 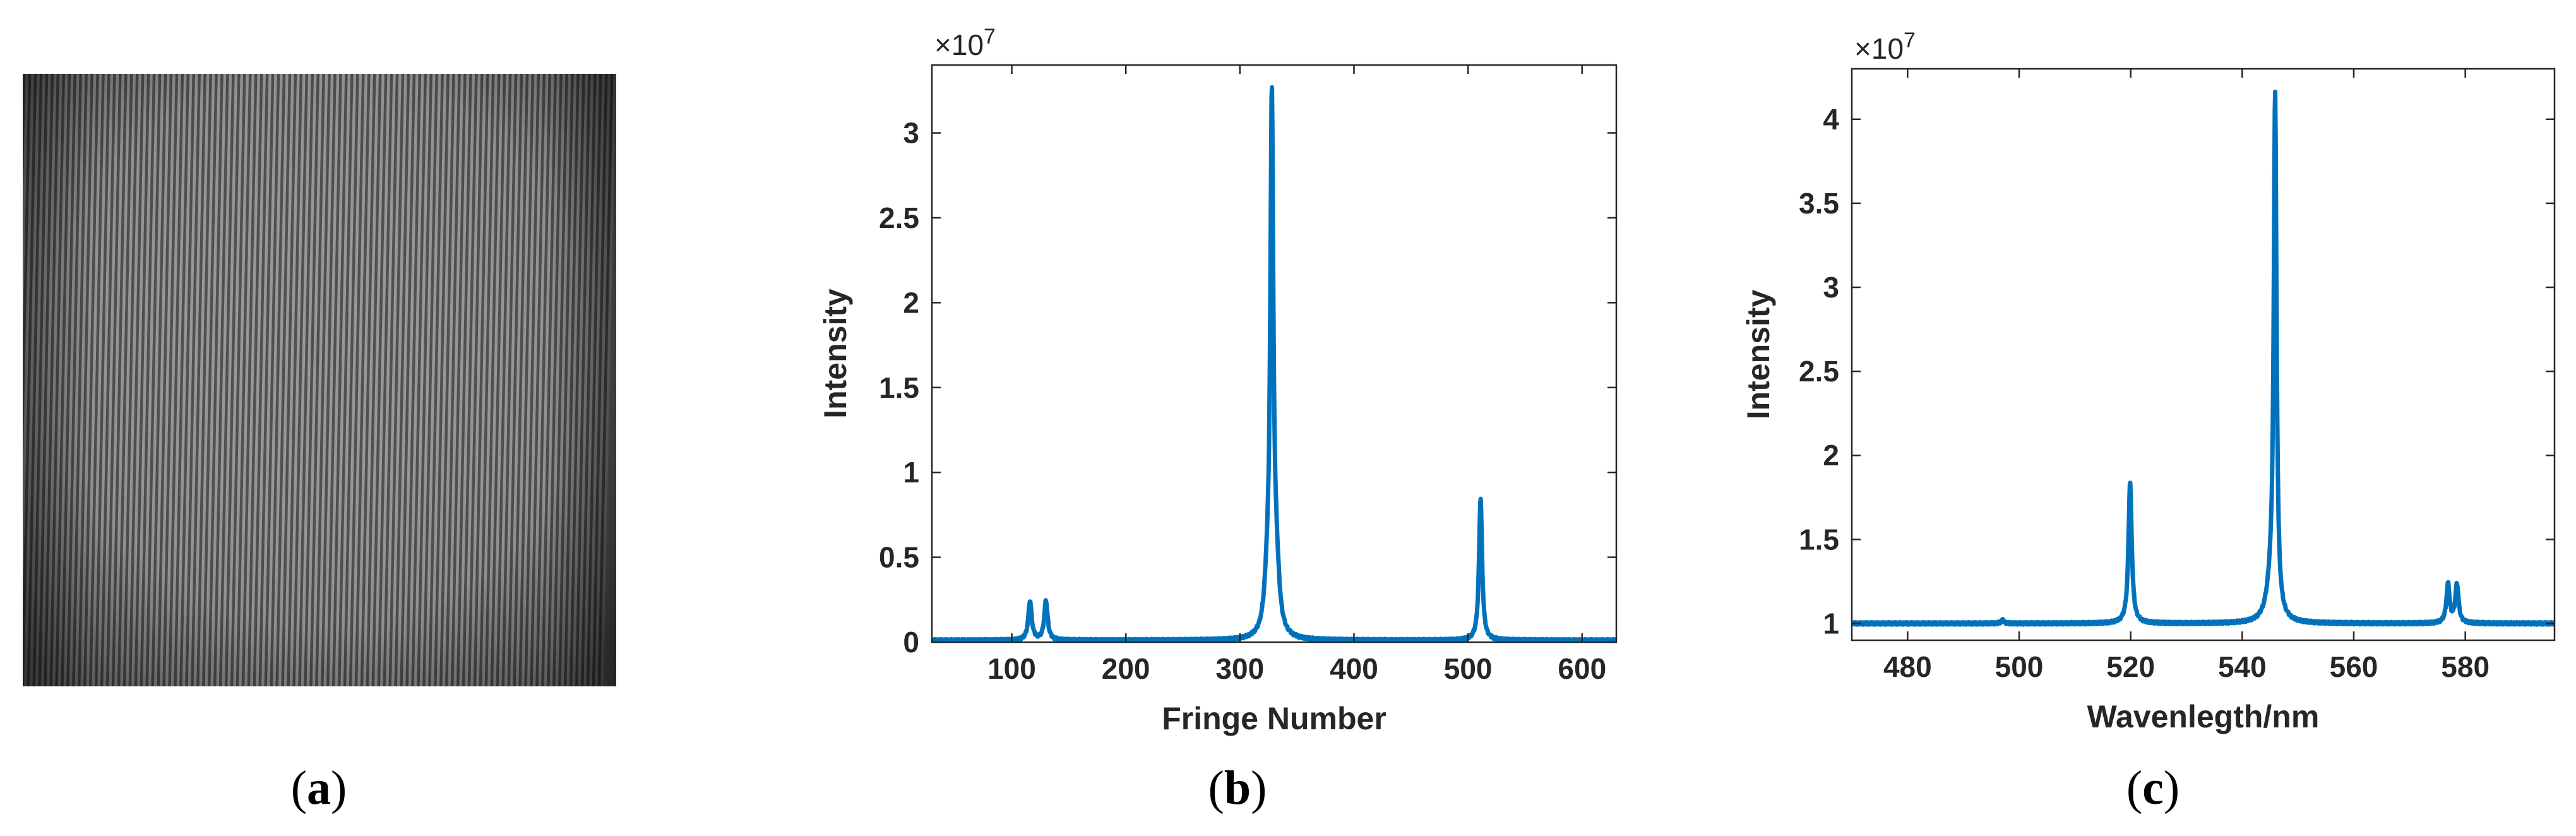 I want to click on x-tick-label: 300, so click(x=1239, y=668).